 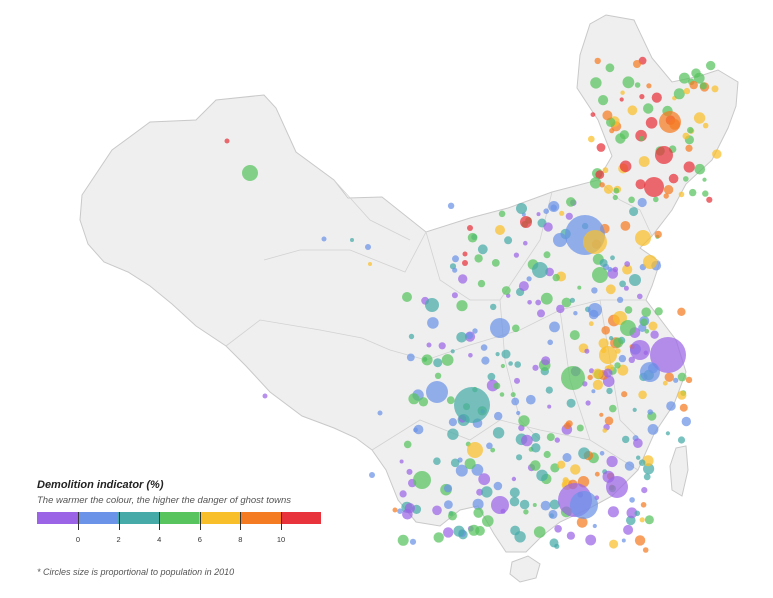 What do you see at coordinates (98, 518) in the screenshot?
I see `legend-segment` at bounding box center [98, 518].